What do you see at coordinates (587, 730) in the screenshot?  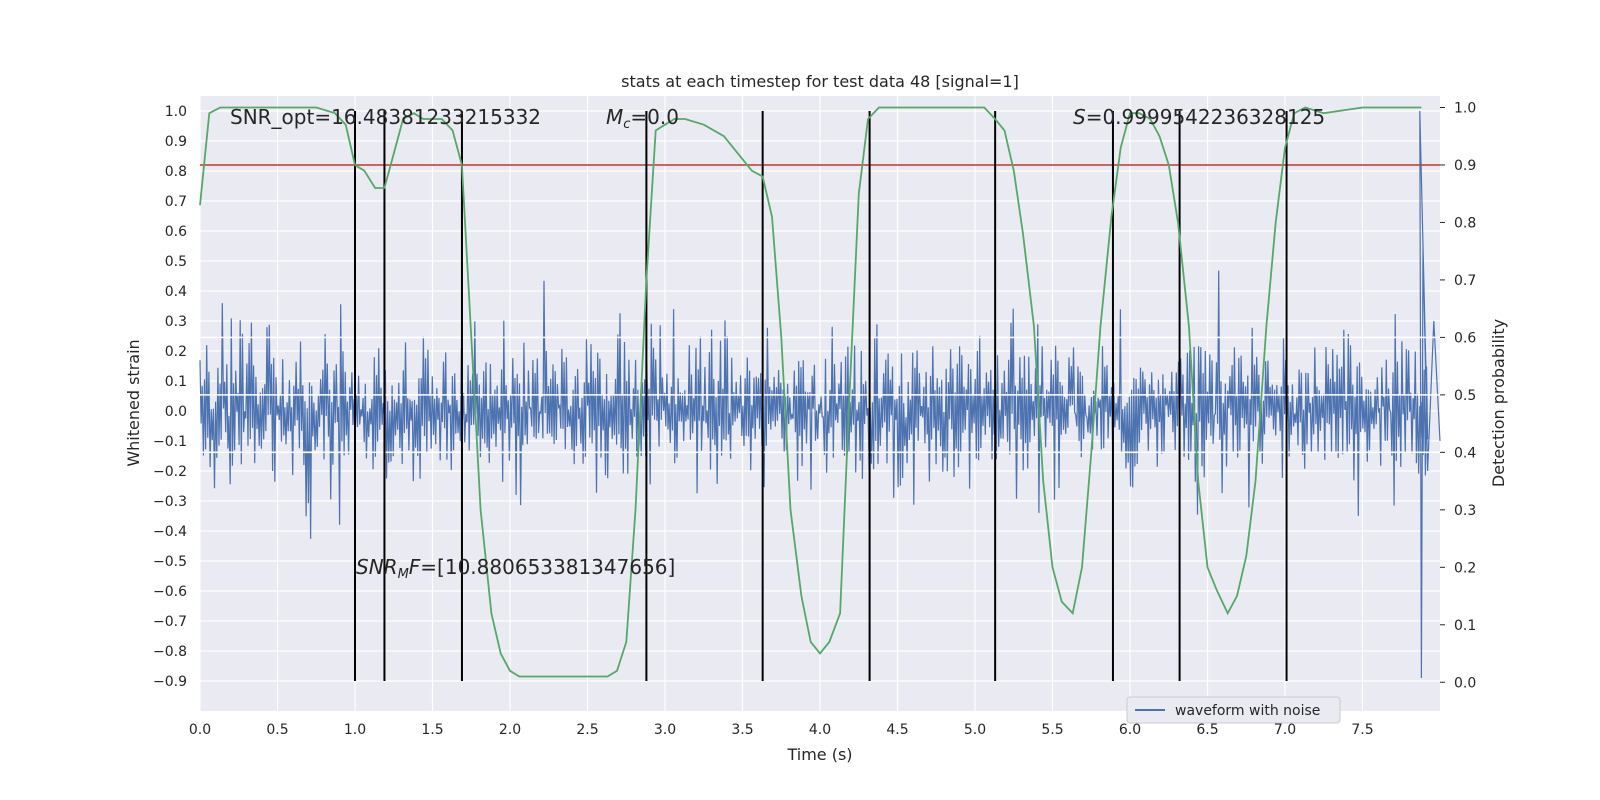 I see `x-tick-label: 2.5` at bounding box center [587, 730].